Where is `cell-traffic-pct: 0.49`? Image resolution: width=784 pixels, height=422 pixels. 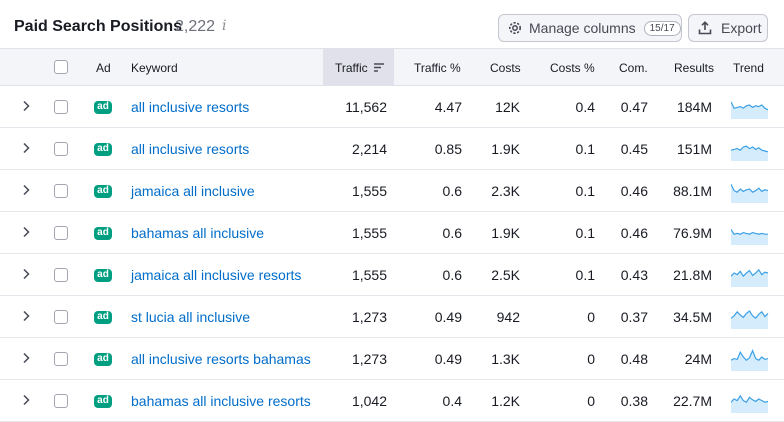 cell-traffic-pct: 0.49 is located at coordinates (448, 359).